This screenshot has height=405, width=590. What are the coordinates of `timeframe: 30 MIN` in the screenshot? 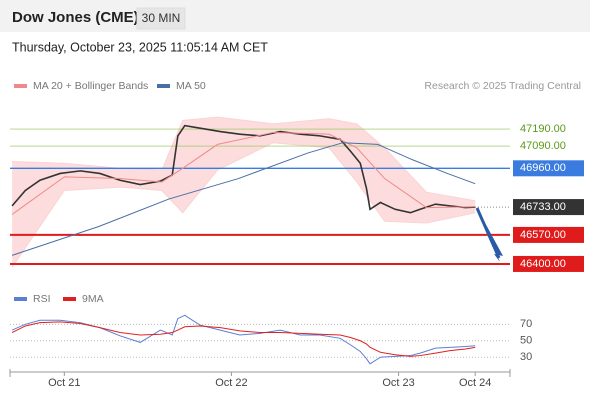 It's located at (161, 18).